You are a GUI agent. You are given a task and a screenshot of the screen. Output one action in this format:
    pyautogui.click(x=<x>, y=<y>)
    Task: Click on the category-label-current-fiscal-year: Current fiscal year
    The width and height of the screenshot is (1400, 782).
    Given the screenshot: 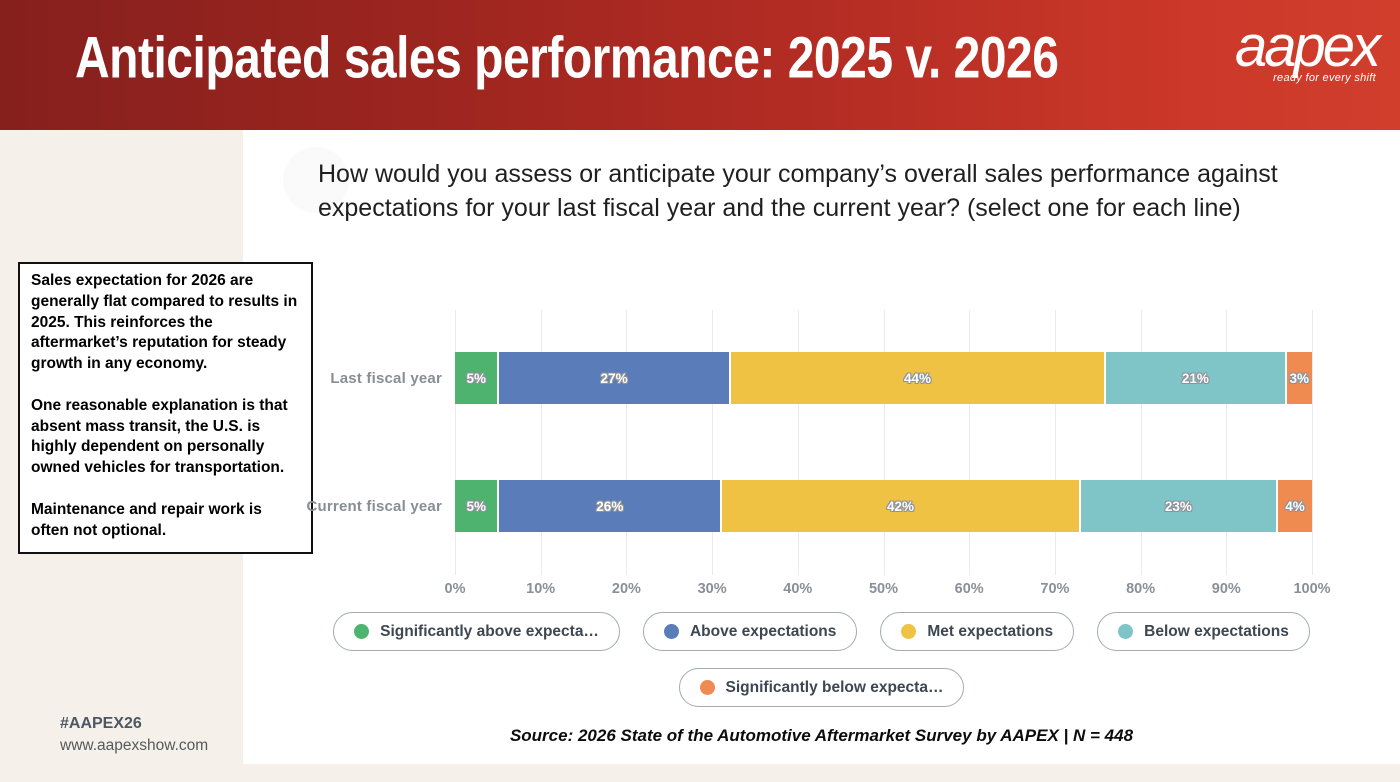 What is the action you would take?
    pyautogui.click(x=374, y=506)
    